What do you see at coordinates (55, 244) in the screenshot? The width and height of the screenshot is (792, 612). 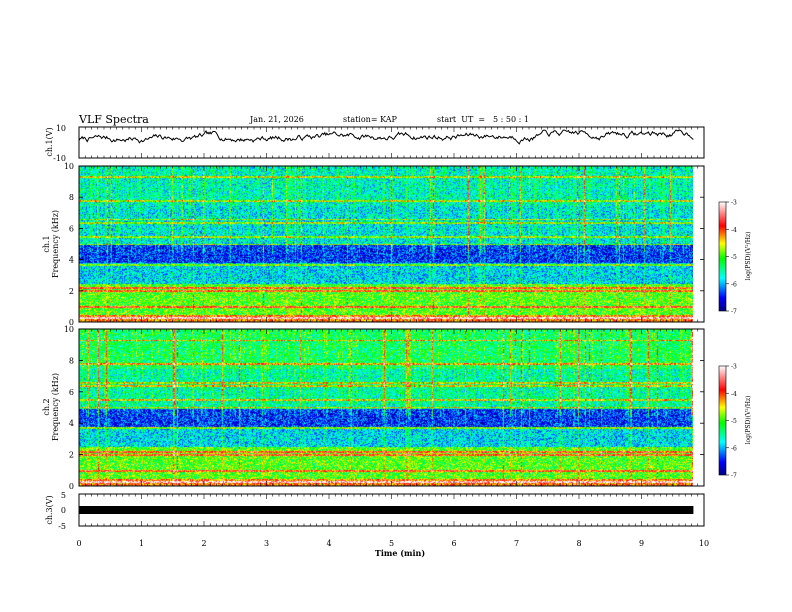 I see `ch1-spec-ylabel-freq: Frequency (kHz)` at bounding box center [55, 244].